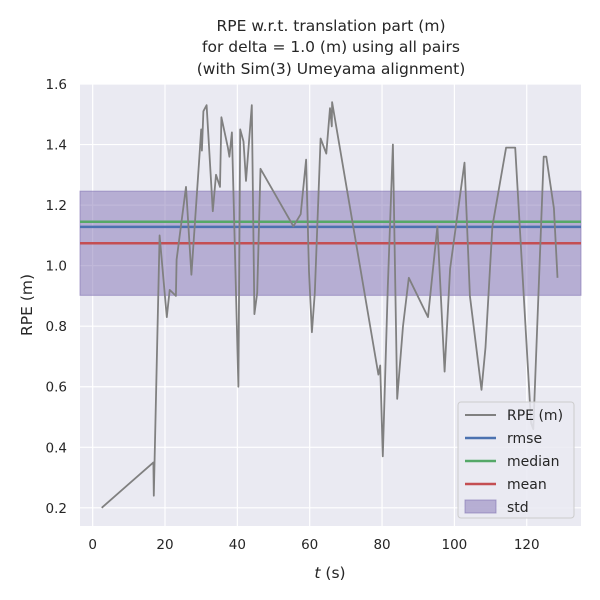  Describe the element at coordinates (381, 545) in the screenshot. I see `x-tick-label: 80` at that location.